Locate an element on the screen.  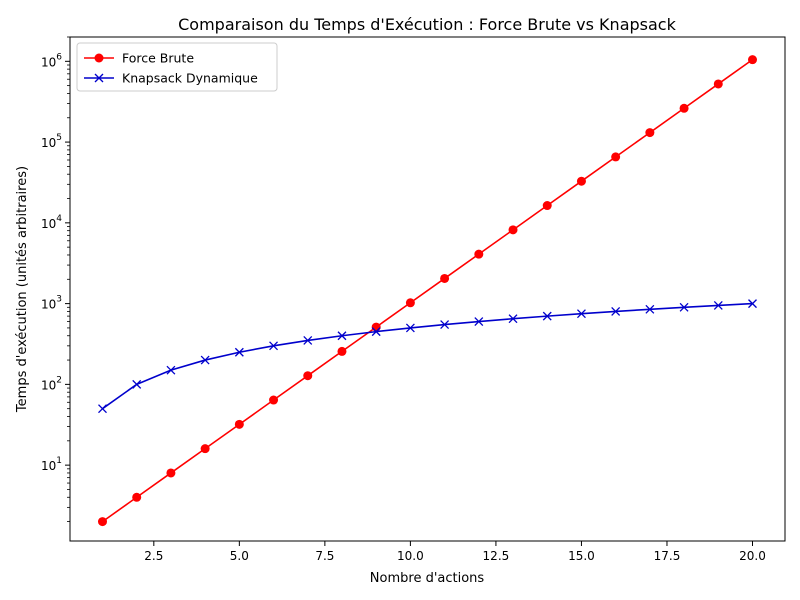
y-tick-label: 10² is located at coordinates (51, 383).